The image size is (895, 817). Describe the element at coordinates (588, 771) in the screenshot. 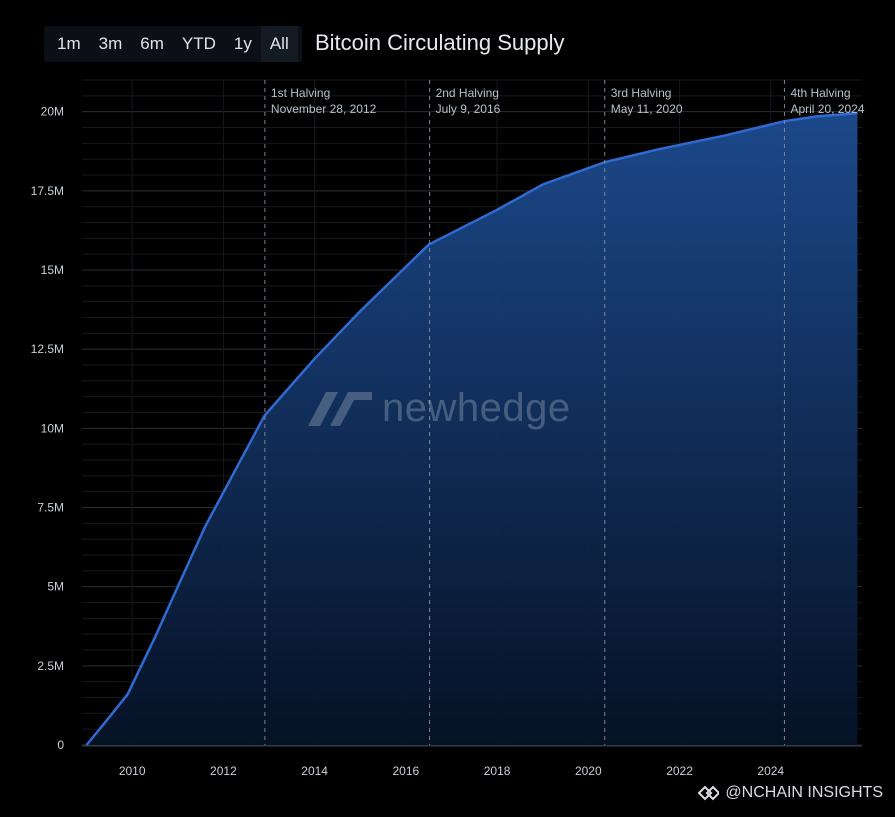

I see `x-tick-label: 2020` at that location.